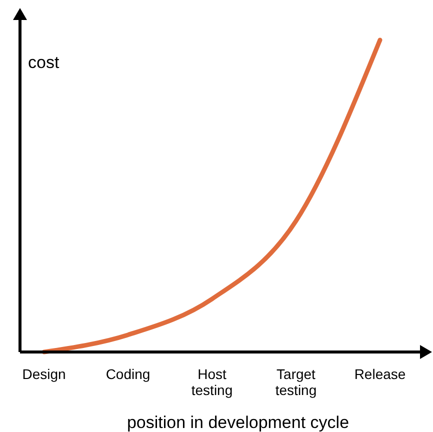  What do you see at coordinates (380, 374) in the screenshot?
I see `x-tick-label: Release` at bounding box center [380, 374].